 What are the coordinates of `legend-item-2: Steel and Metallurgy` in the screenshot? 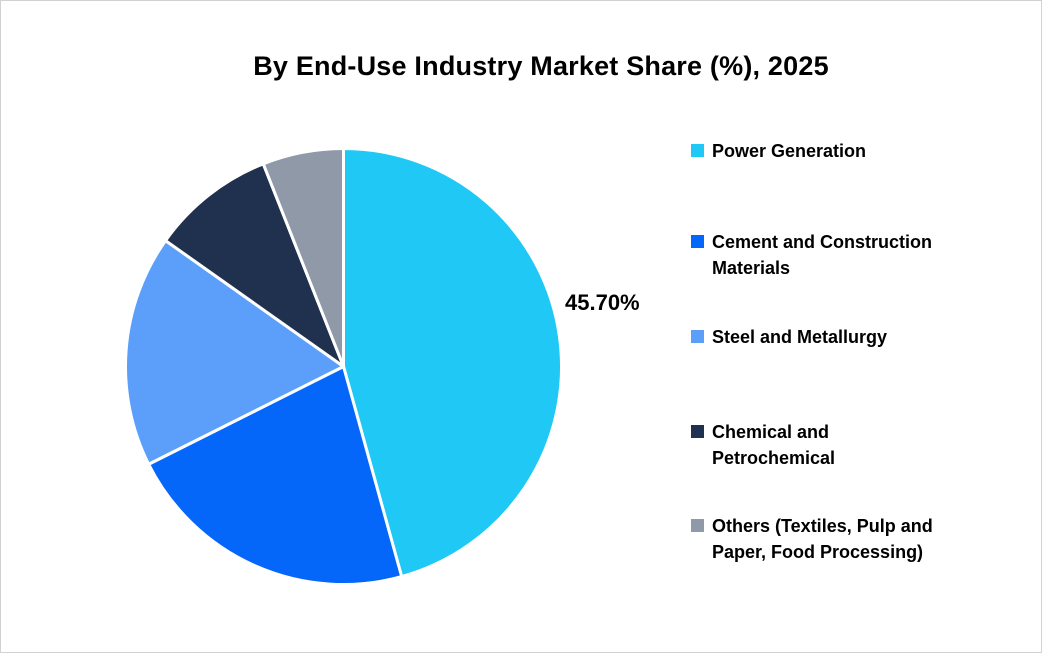 It's located at (789, 337).